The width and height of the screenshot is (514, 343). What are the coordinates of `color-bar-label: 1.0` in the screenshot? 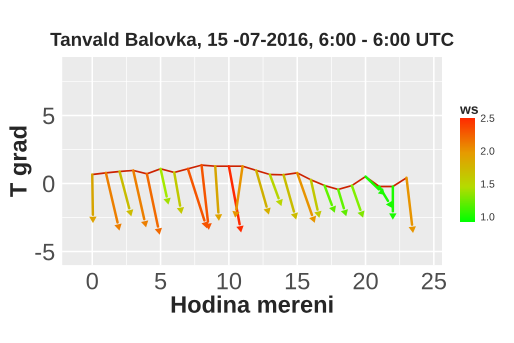 It's located at (487, 217).